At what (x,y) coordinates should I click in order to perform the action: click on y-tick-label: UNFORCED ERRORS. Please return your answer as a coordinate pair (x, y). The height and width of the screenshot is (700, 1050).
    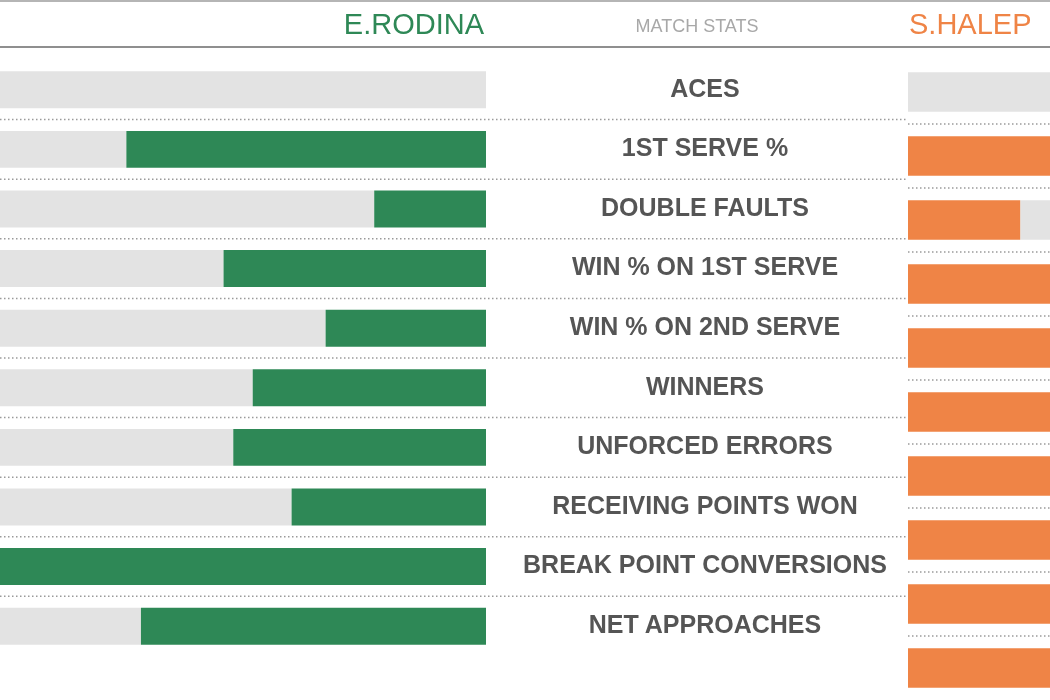
    Looking at the image, I should click on (705, 445).